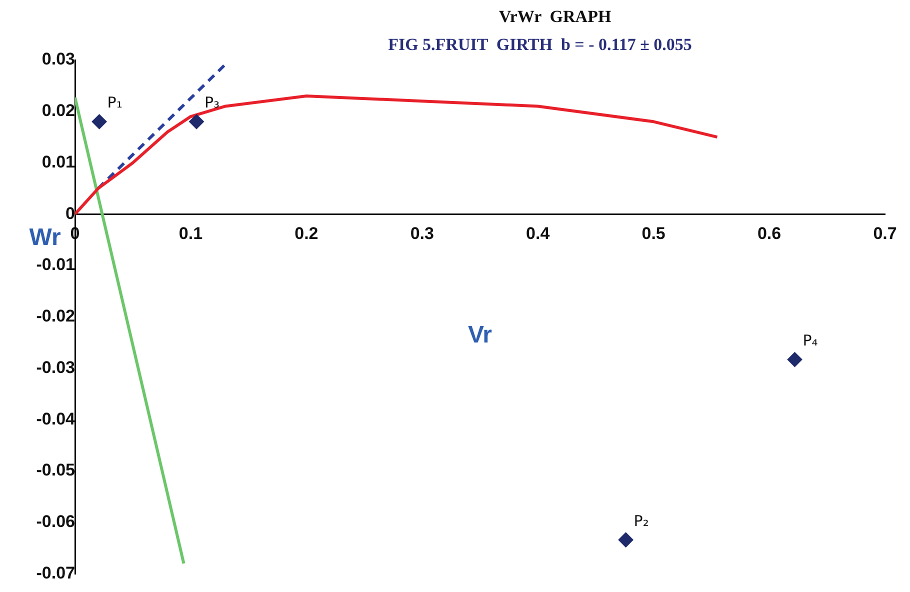 This screenshot has height=592, width=910. What do you see at coordinates (55, 572) in the screenshot?
I see `y-tick-label: -0.07` at bounding box center [55, 572].